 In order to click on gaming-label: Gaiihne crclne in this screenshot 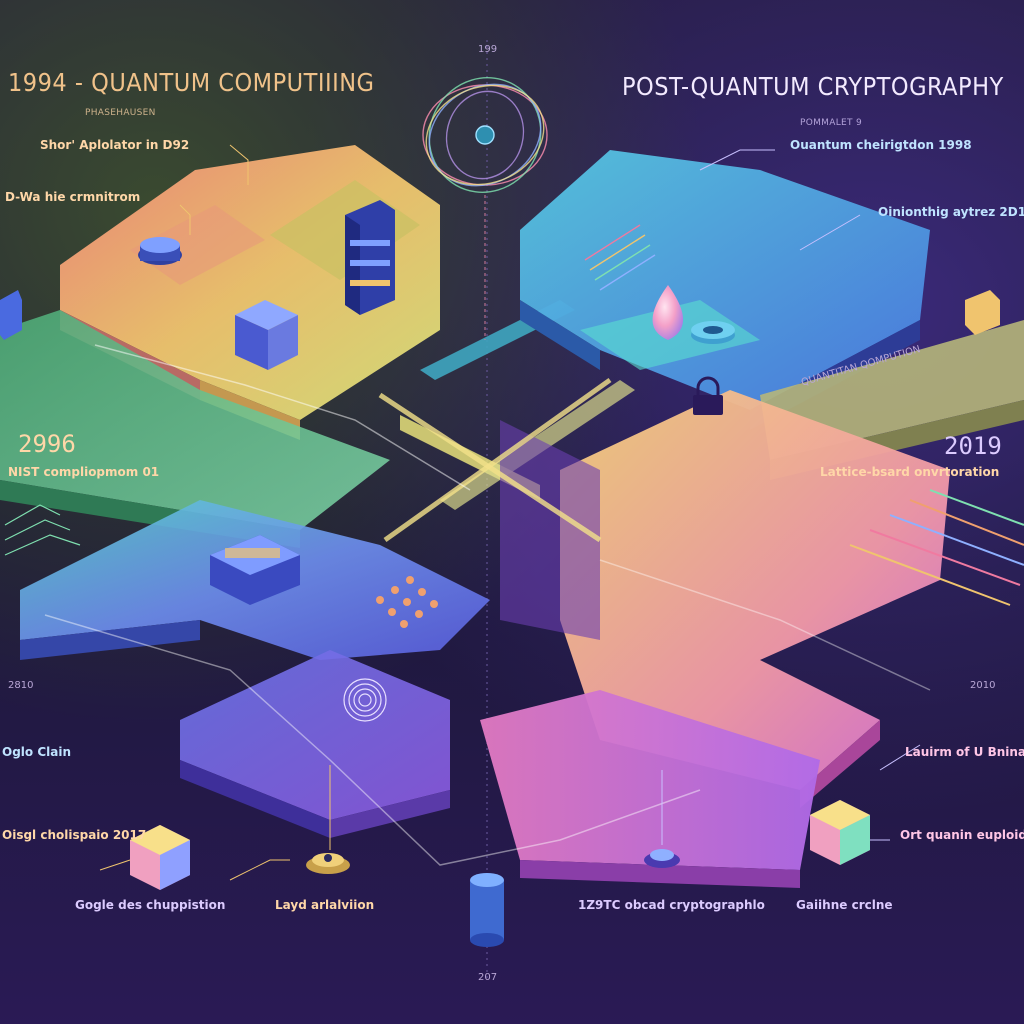, I will do `click(844, 905)`.